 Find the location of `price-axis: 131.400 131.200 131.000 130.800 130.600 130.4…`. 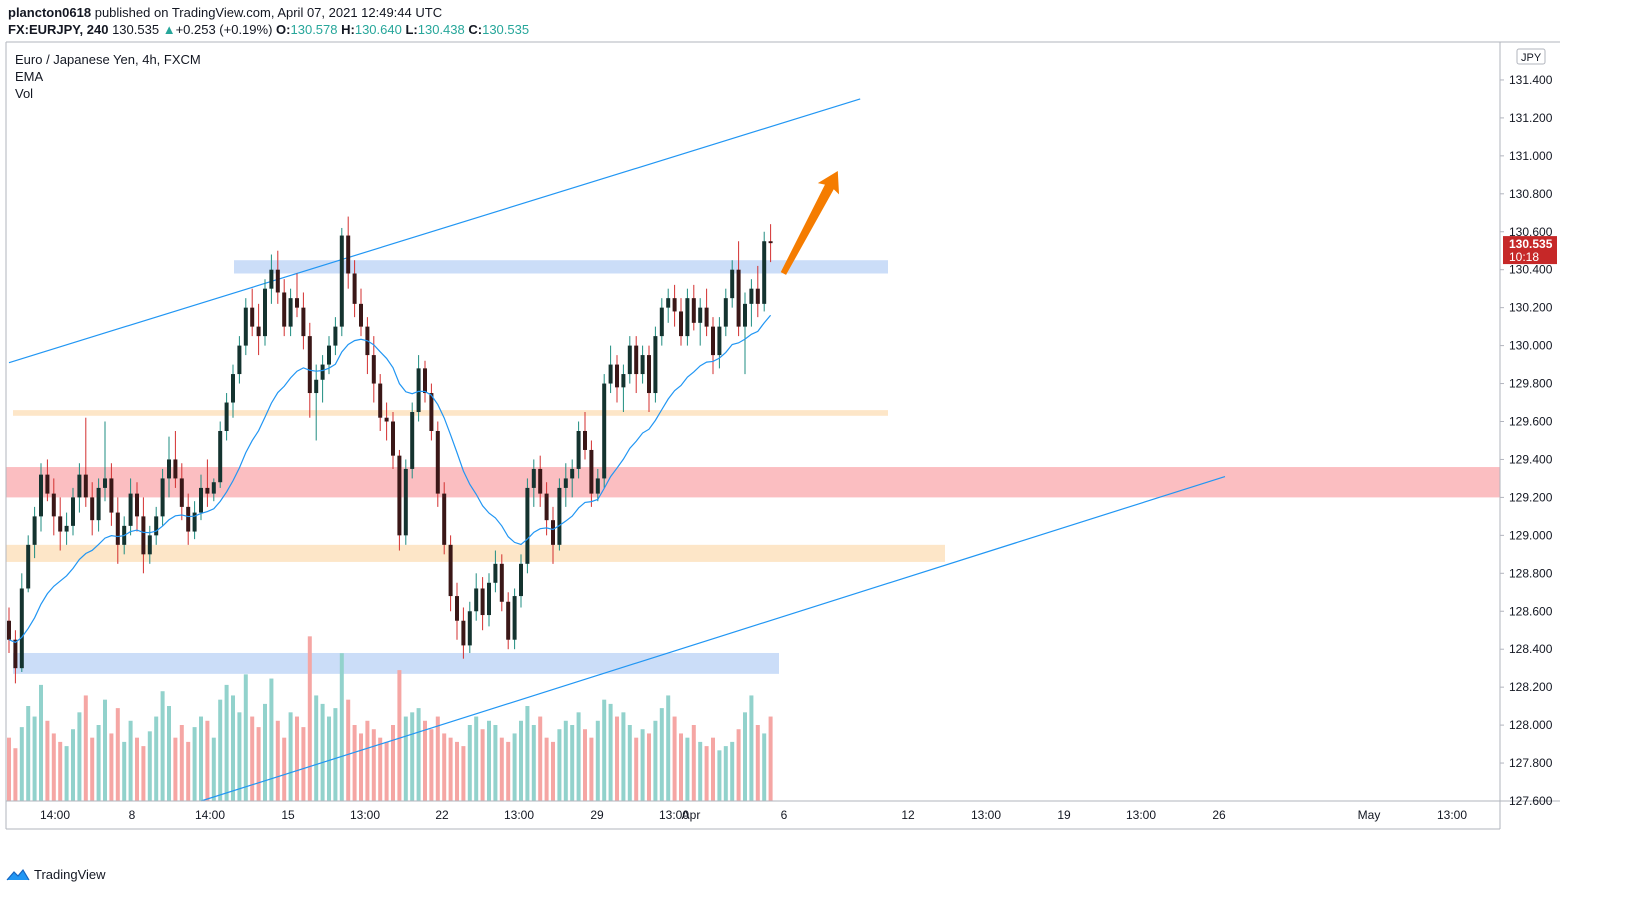

price-axis: 131.400 131.200 131.000 130.800 130.600 130.4… is located at coordinates (1528, 428).